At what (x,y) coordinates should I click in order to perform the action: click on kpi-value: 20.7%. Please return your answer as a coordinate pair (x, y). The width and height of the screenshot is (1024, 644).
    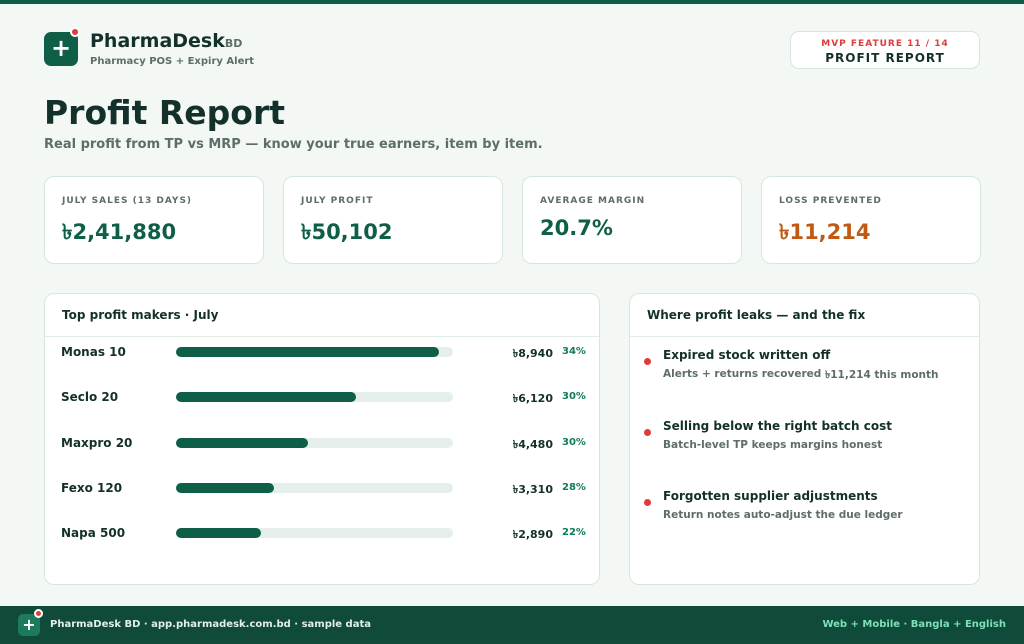
    Looking at the image, I should click on (576, 228).